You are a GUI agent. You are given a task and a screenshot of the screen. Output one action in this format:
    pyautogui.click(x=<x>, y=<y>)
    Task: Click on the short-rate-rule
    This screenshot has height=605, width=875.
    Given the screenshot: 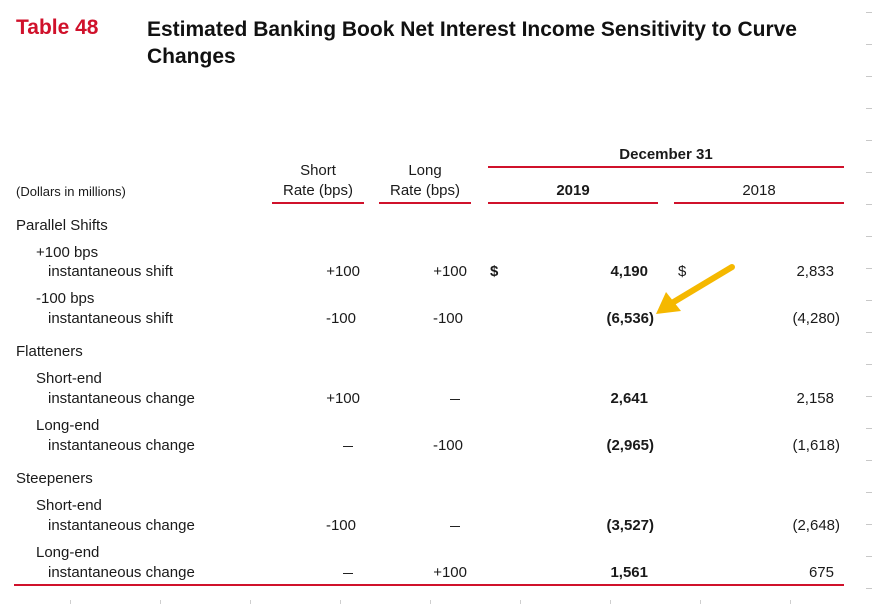 What is the action you would take?
    pyautogui.click(x=318, y=203)
    